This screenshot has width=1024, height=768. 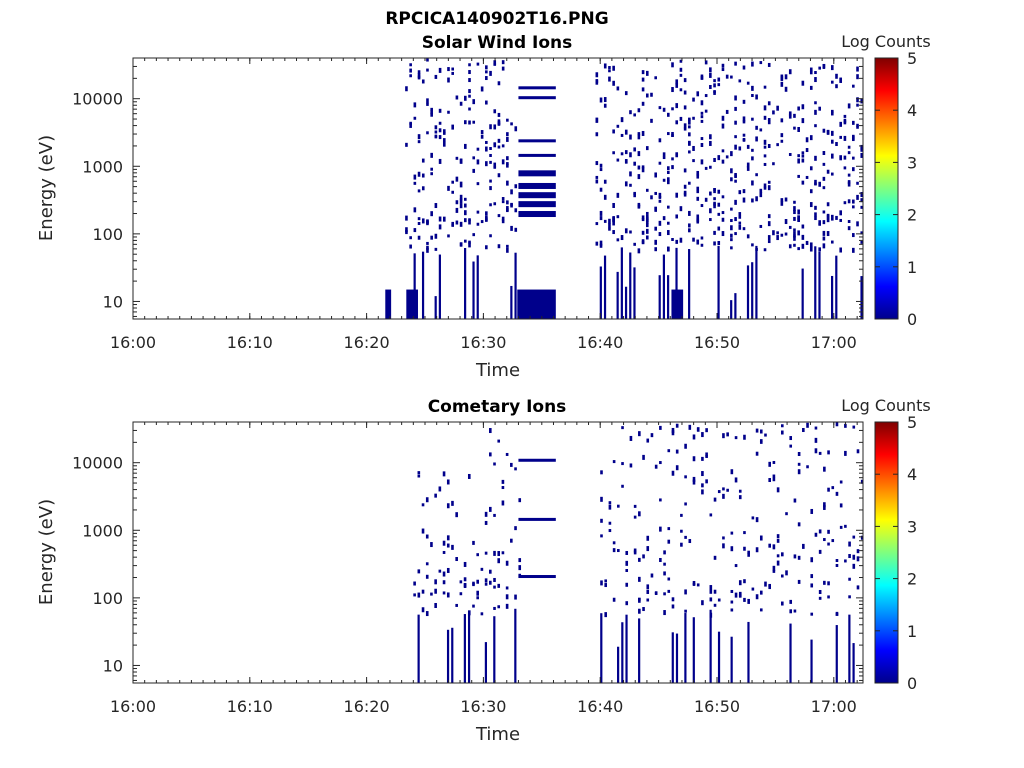 I want to click on colorbar-gradient, so click(x=886, y=188).